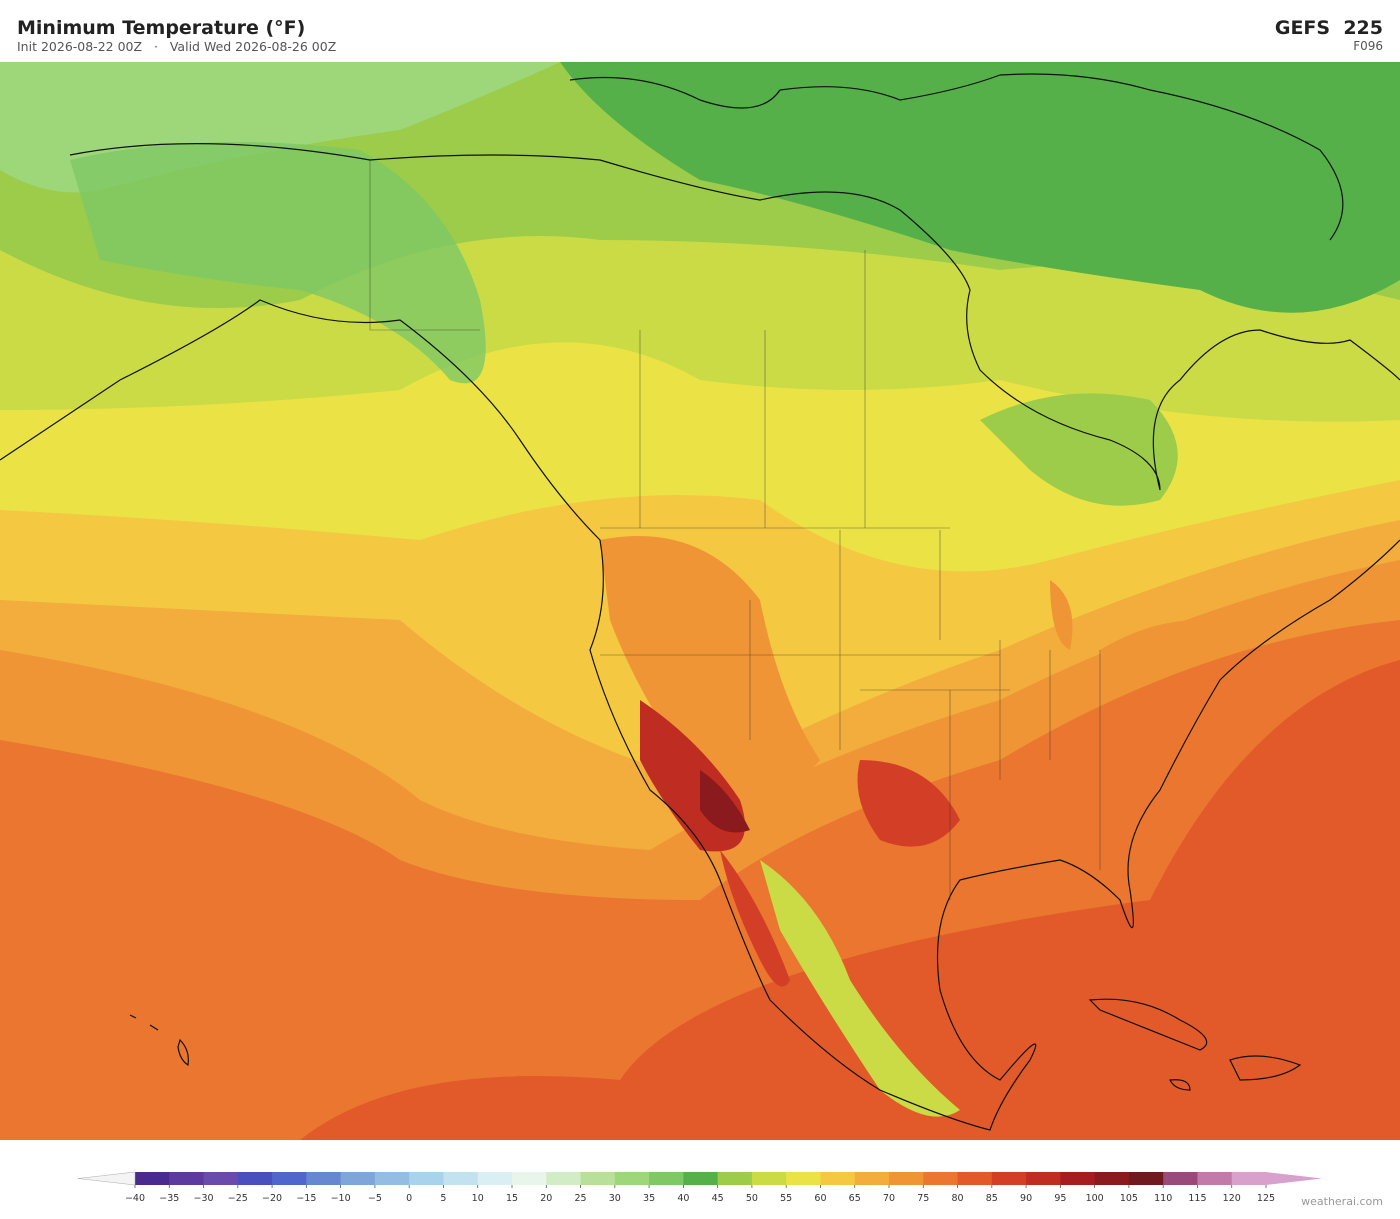  Describe the element at coordinates (752, 1198) in the screenshot. I see `colorbar-tick-label: 50` at that location.